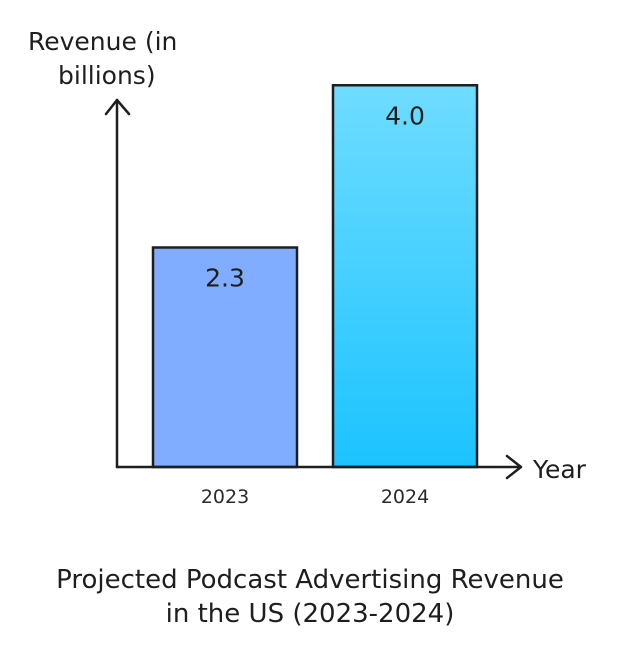  What do you see at coordinates (102, 41) in the screenshot?
I see `y-axis-label-line-1: Revenue (in` at bounding box center [102, 41].